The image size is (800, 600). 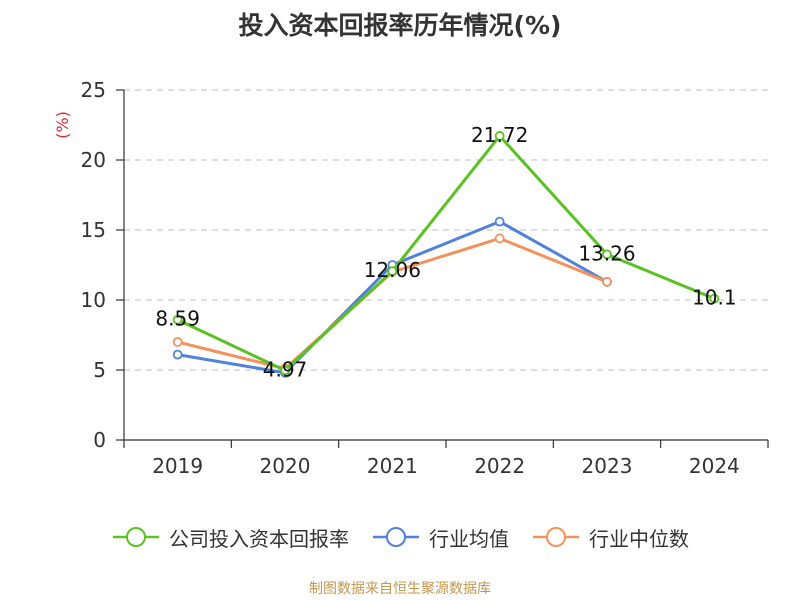 I want to click on y-axis-label: (%), so click(x=62, y=125).